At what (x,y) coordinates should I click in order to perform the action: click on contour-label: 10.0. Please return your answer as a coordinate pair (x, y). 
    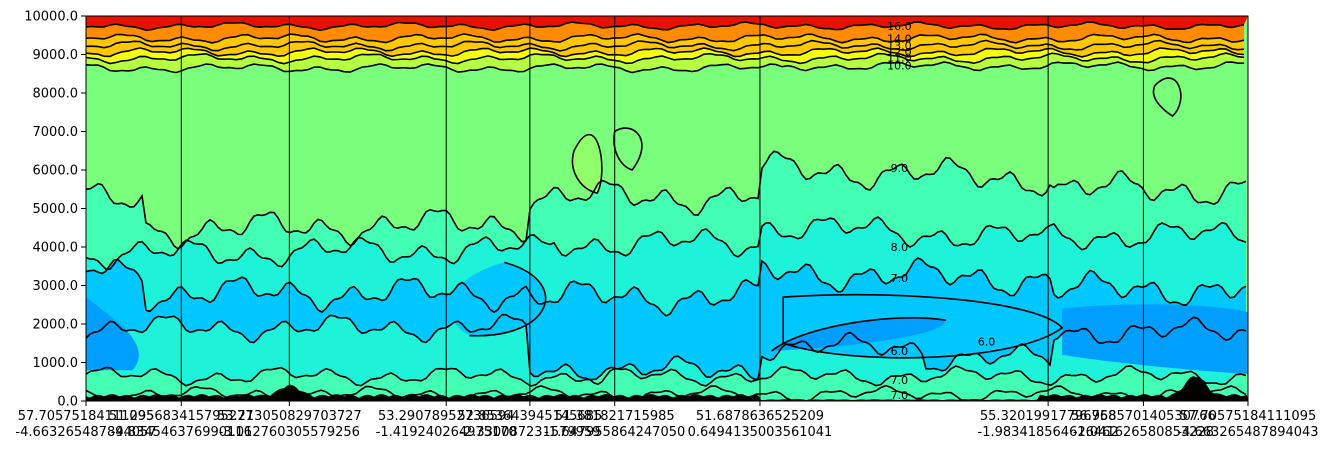
    Looking at the image, I should click on (899, 65).